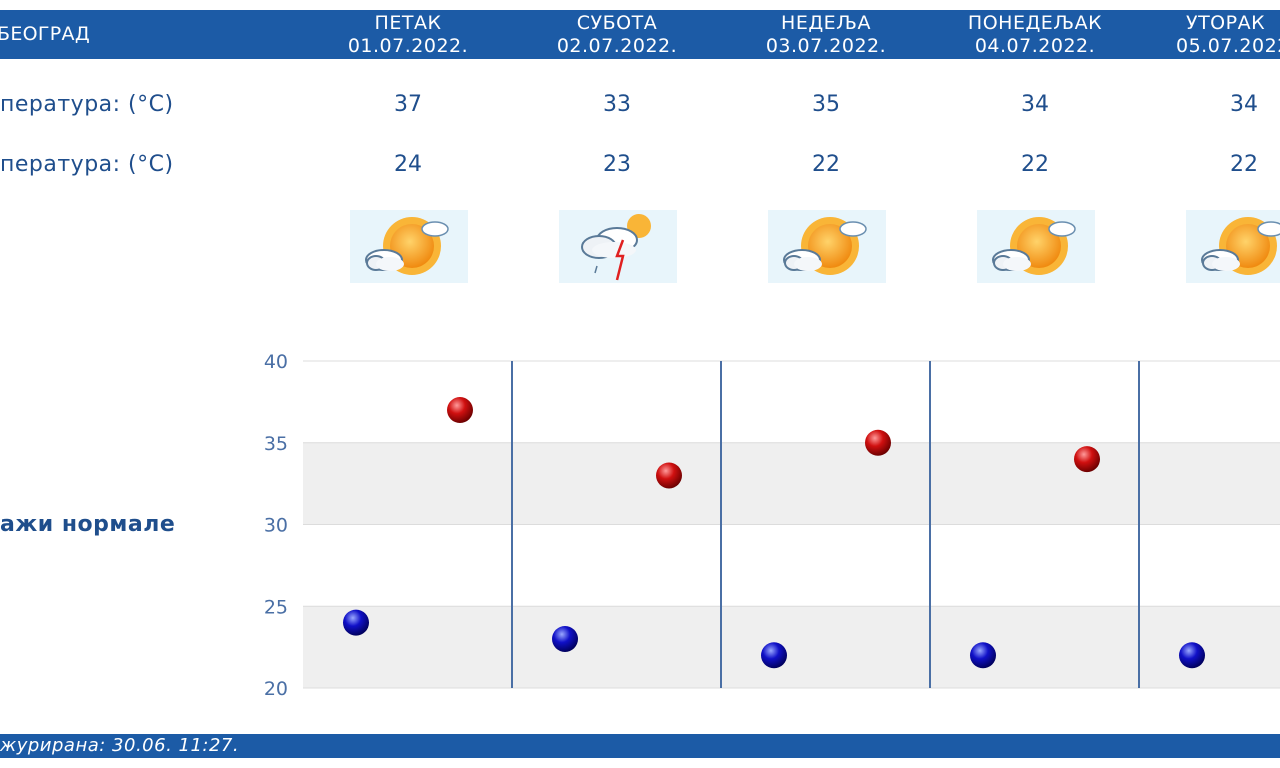 The height and width of the screenshot is (768, 1280). I want to click on day-header-2: СУБОТА 02.07.2022., so click(617, 35).